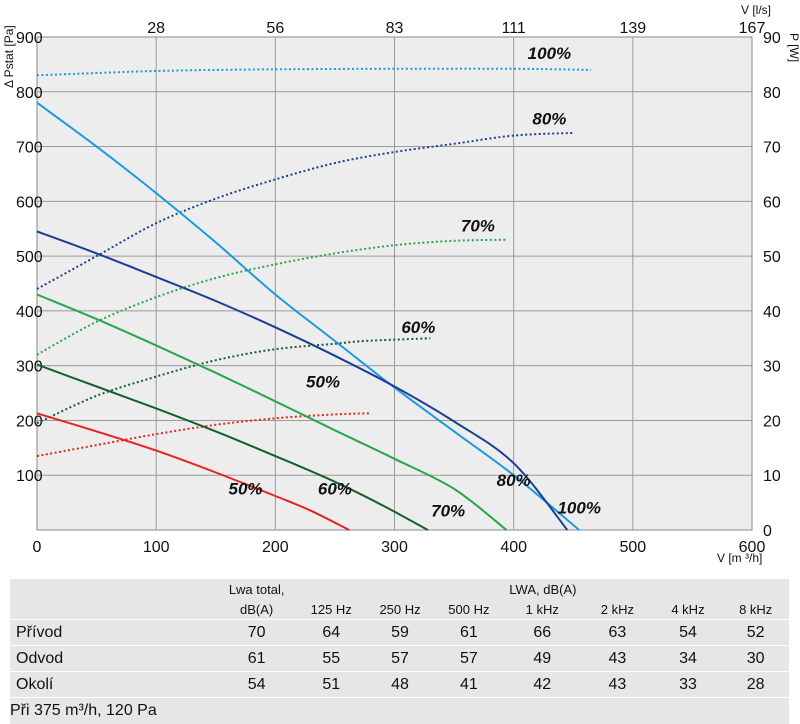  I want to click on x-tick-label: 500, so click(632, 547).